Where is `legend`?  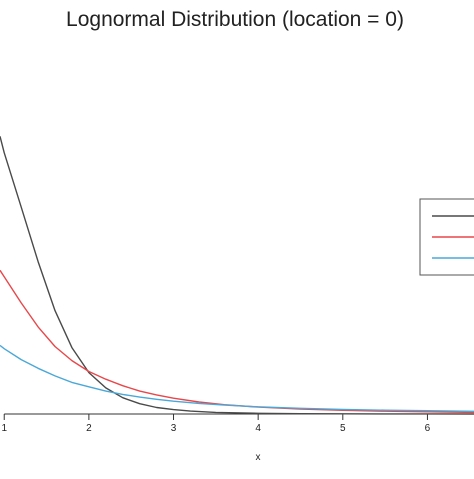
legend is located at coordinates (446, 237).